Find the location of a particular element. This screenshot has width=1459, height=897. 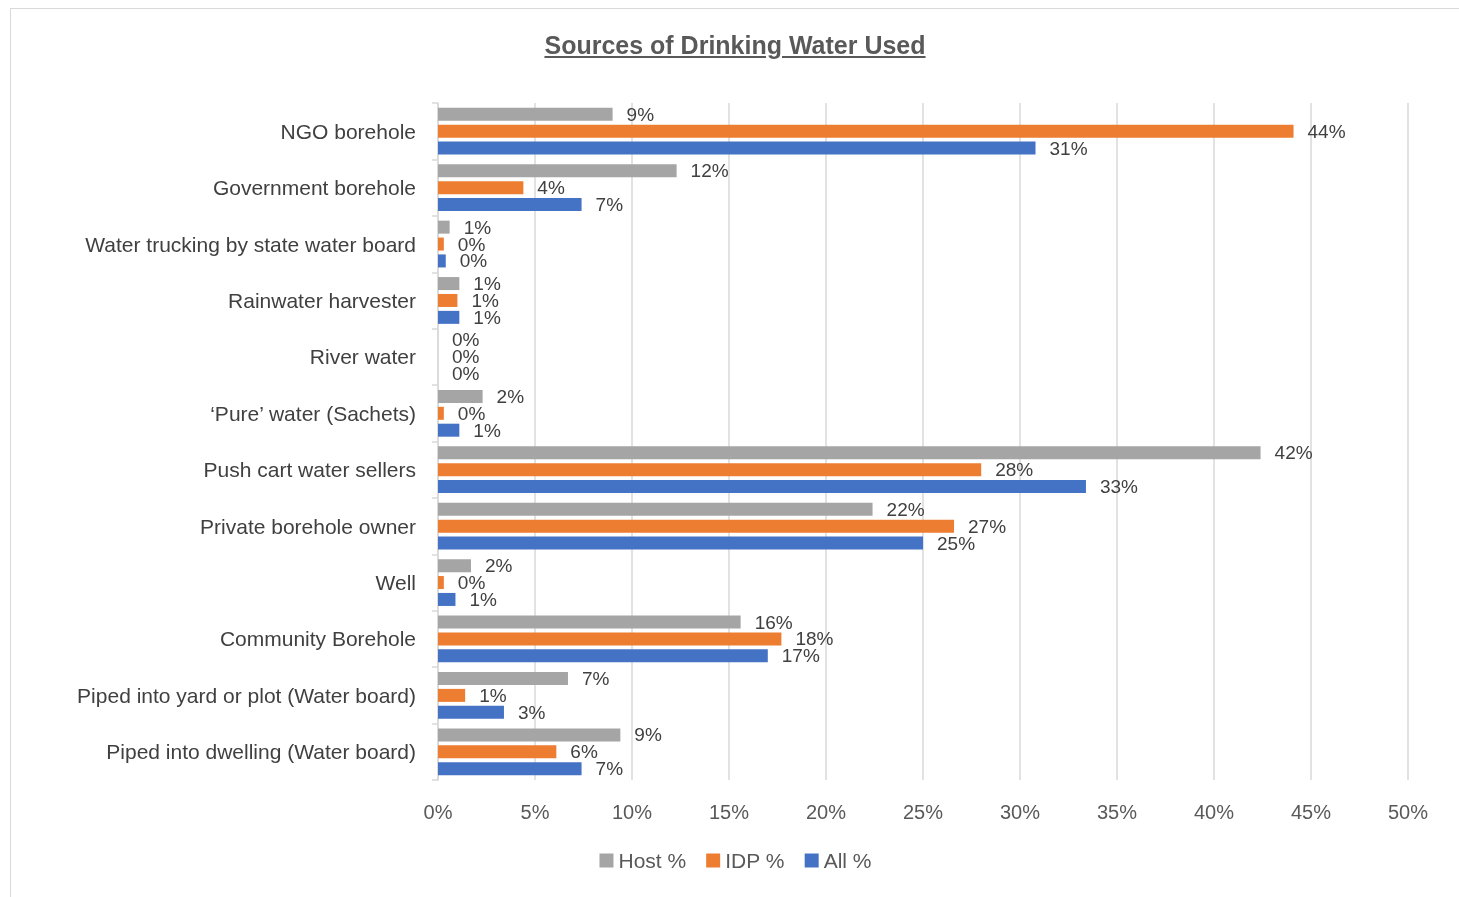

y-tick-label: Piped into yard or plot (Water board) is located at coordinates (246, 695).